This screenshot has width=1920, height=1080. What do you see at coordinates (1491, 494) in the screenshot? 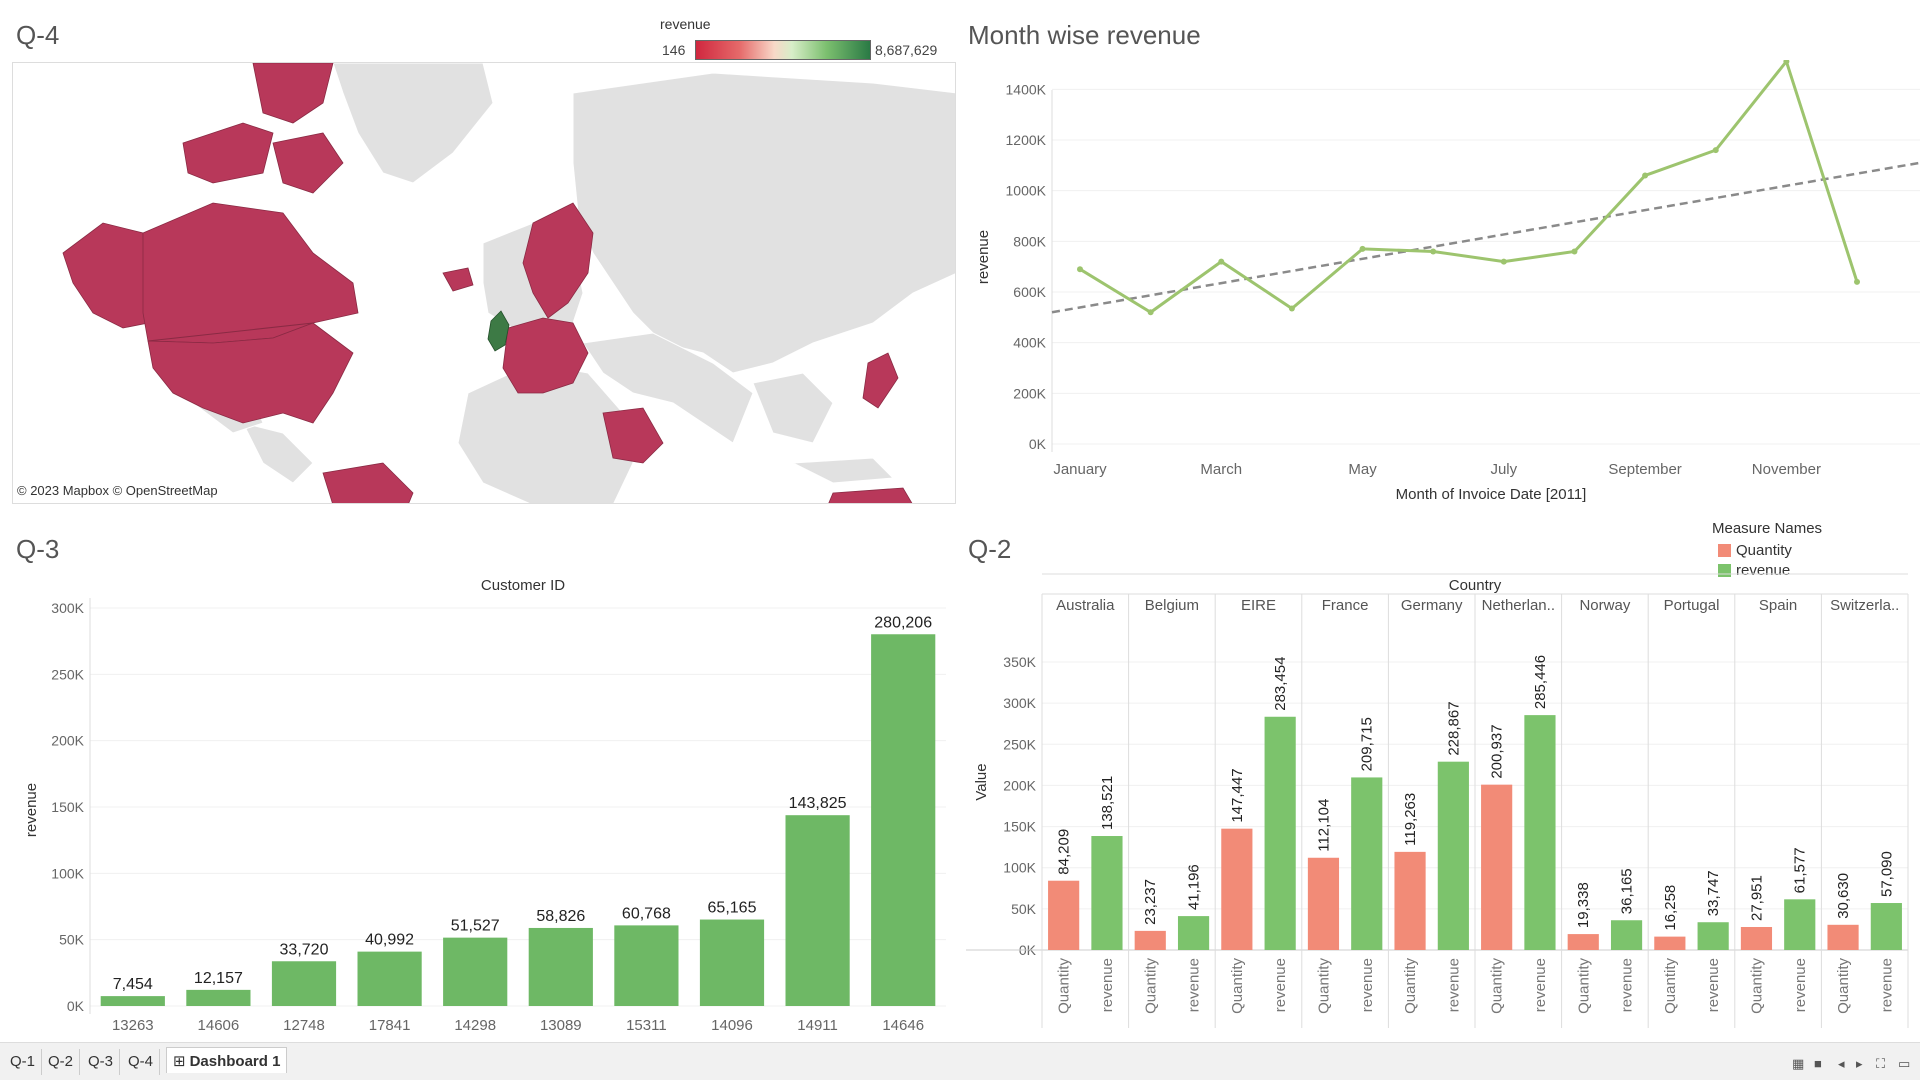
I see `x-axis-title: Month of Invoice Date [2011]` at bounding box center [1491, 494].